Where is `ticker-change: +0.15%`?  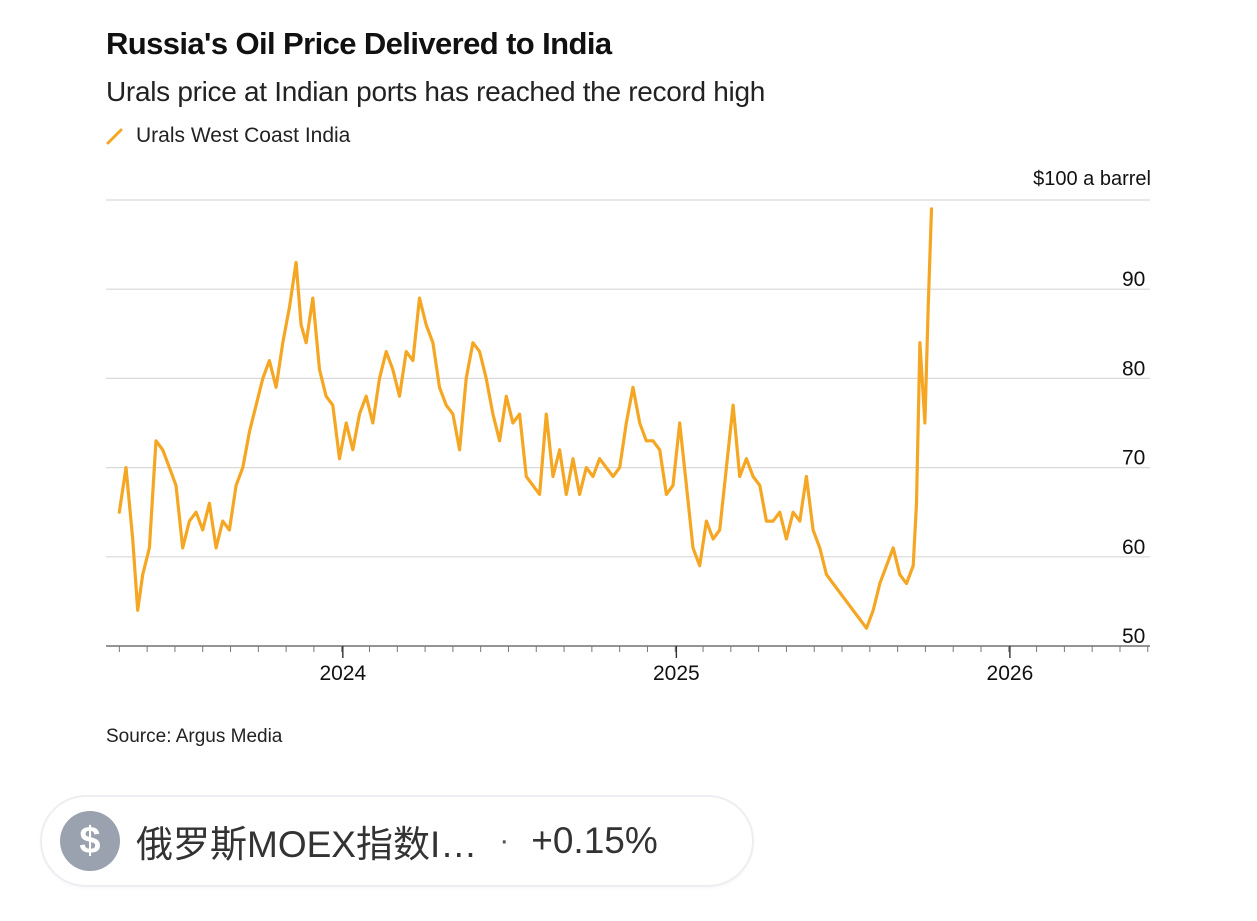 ticker-change: +0.15% is located at coordinates (594, 840).